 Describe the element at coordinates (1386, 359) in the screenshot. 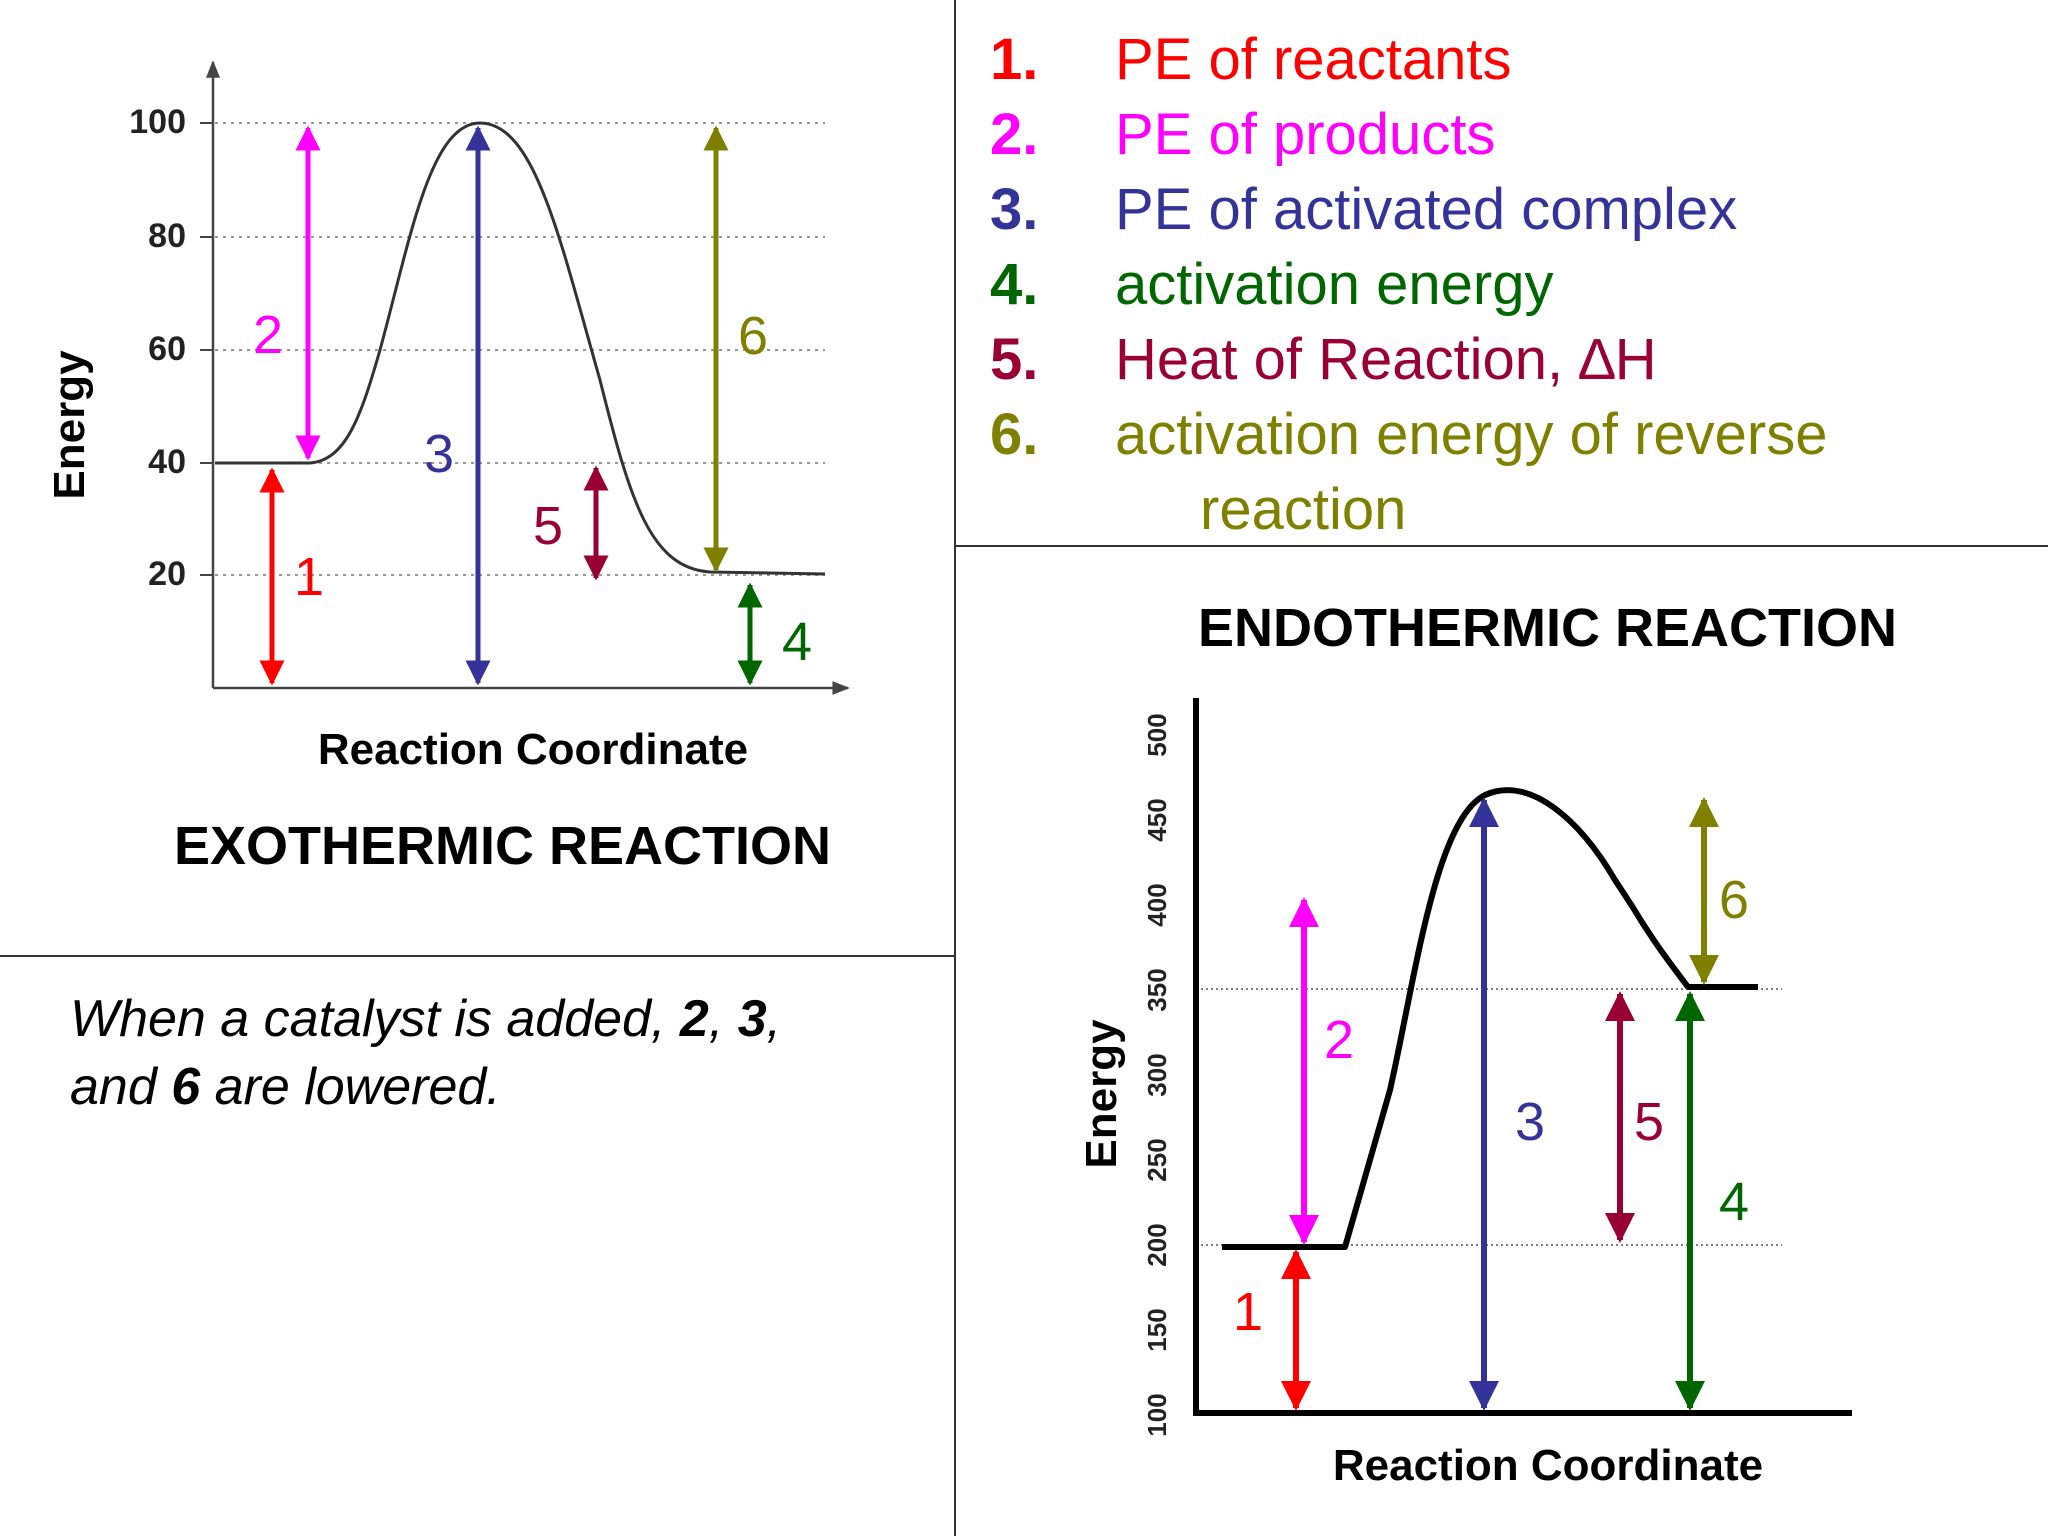

I see `legend-text: Heat of Reaction, ∆H` at that location.